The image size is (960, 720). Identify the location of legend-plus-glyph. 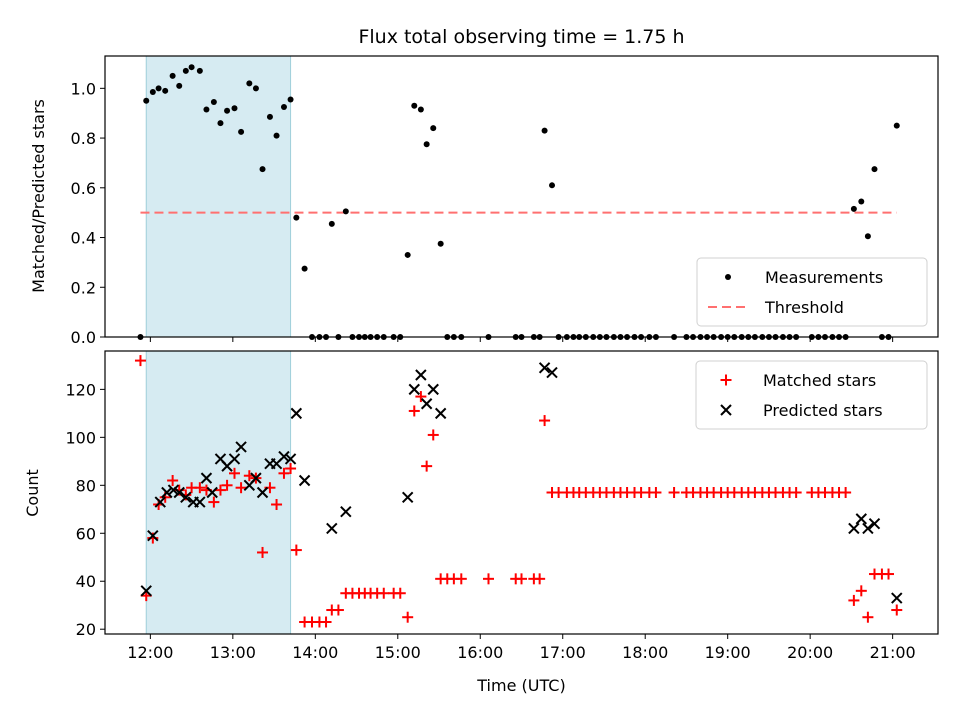
(726, 380).